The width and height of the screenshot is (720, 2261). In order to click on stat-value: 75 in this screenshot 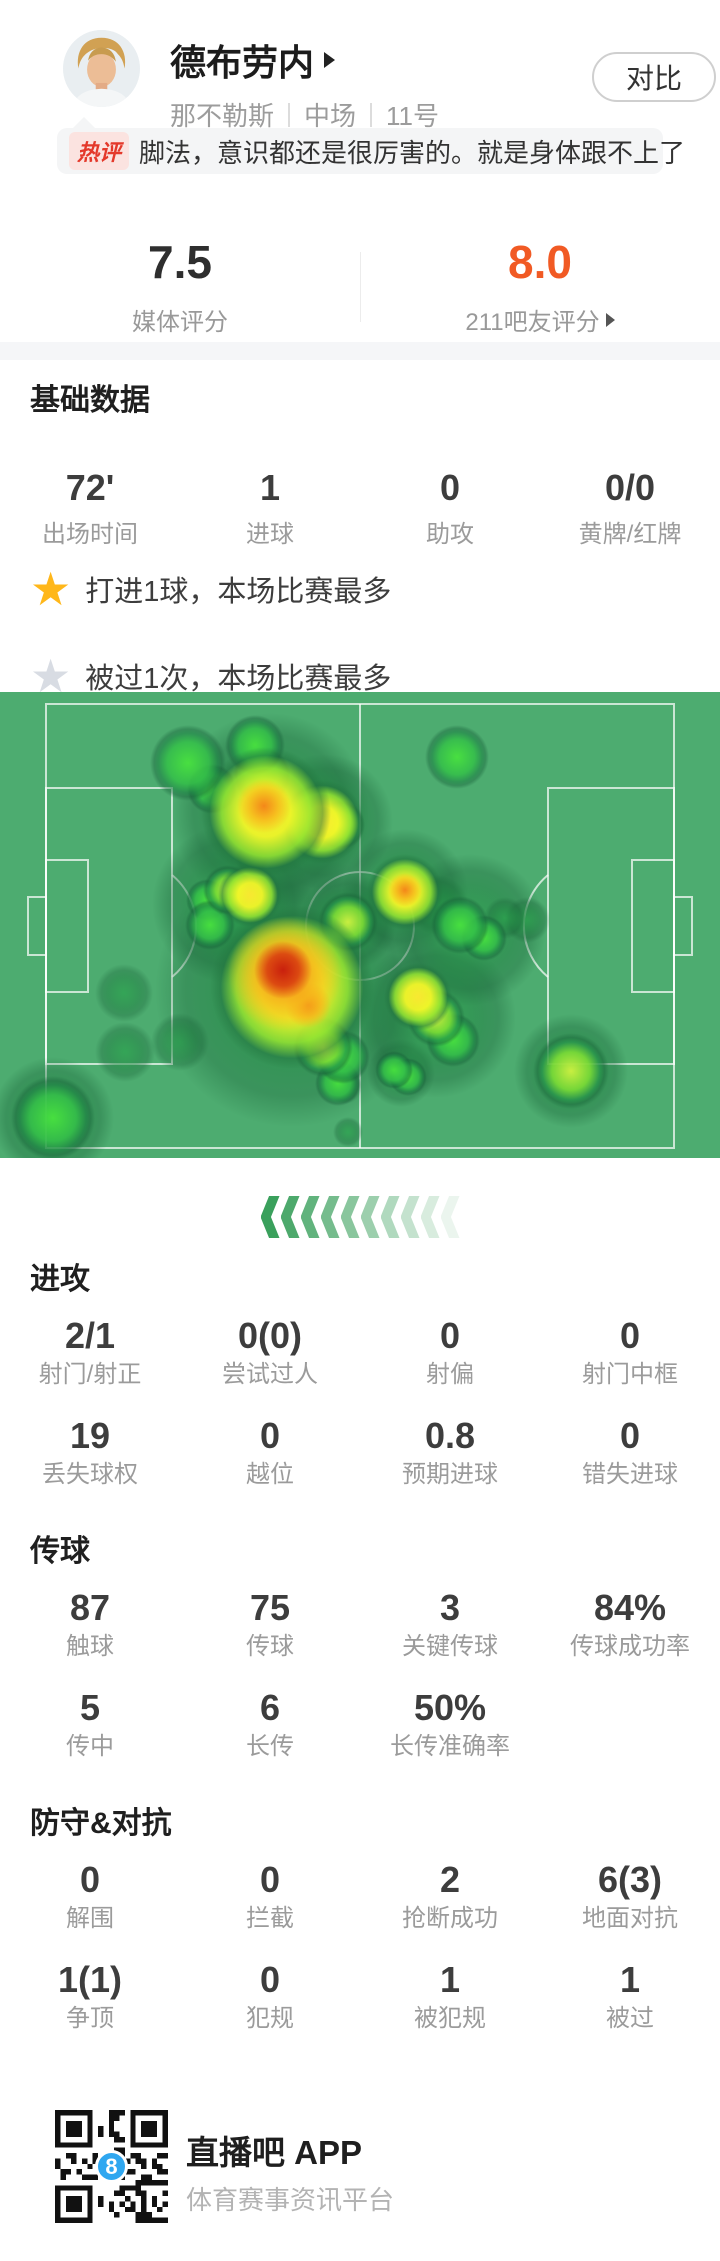, I will do `click(270, 1607)`.